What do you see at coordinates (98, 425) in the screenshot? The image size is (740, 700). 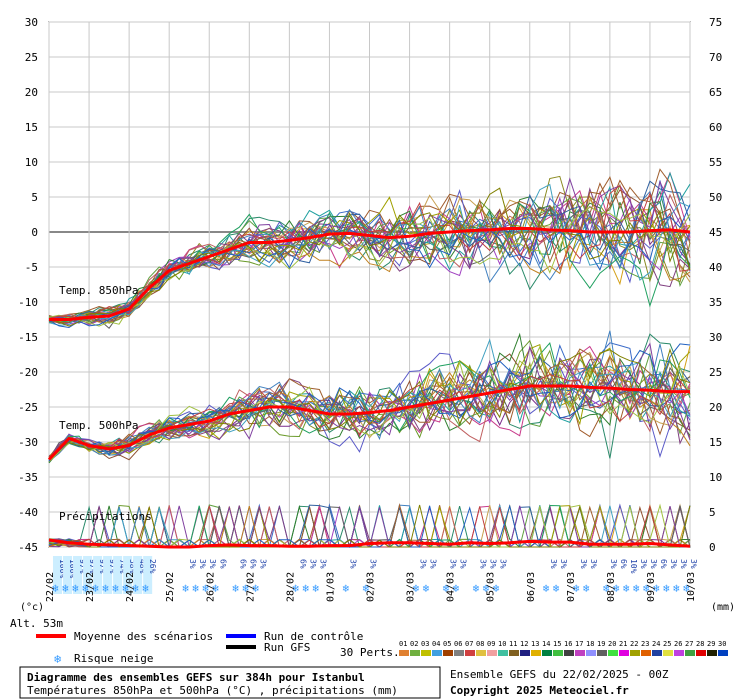 I see `label-t500: Temp. 500hPa` at bounding box center [98, 425].